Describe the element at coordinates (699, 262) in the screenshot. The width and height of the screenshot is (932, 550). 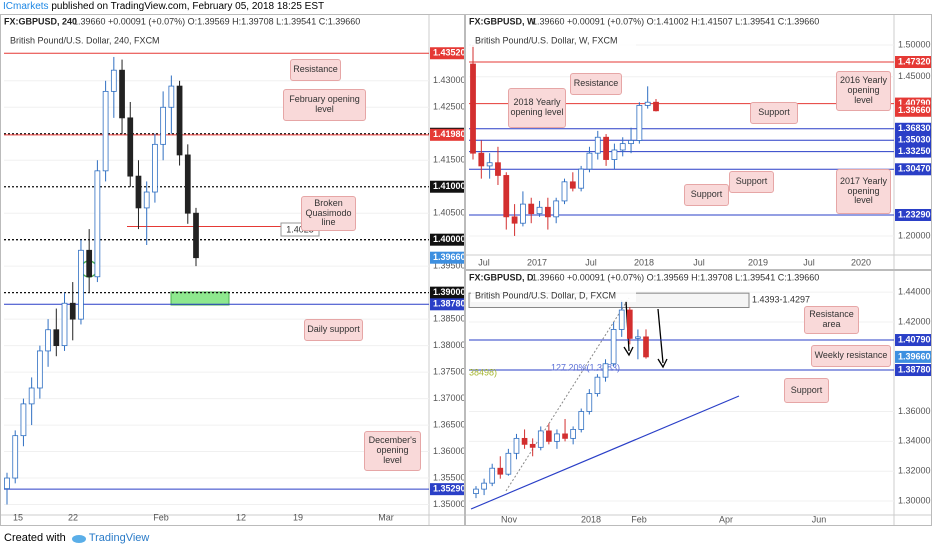
I see `x-tick-label: Jul` at that location.